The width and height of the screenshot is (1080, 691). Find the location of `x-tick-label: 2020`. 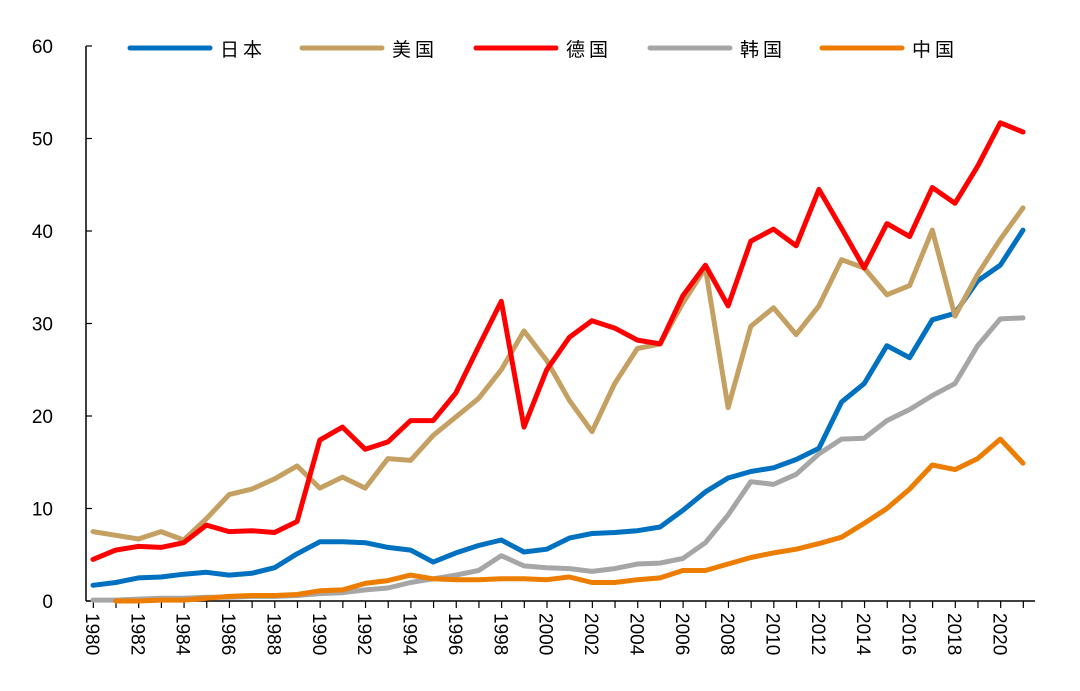

x-tick-label: 2020 is located at coordinates (998, 634).